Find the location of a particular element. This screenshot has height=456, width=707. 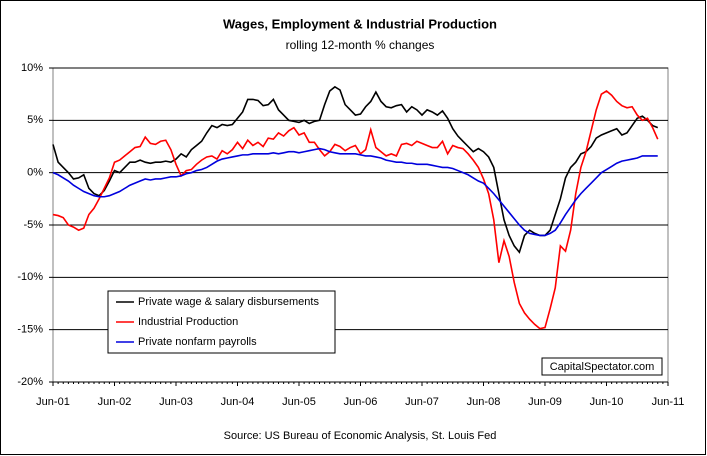

watermark-box is located at coordinates (602, 366).